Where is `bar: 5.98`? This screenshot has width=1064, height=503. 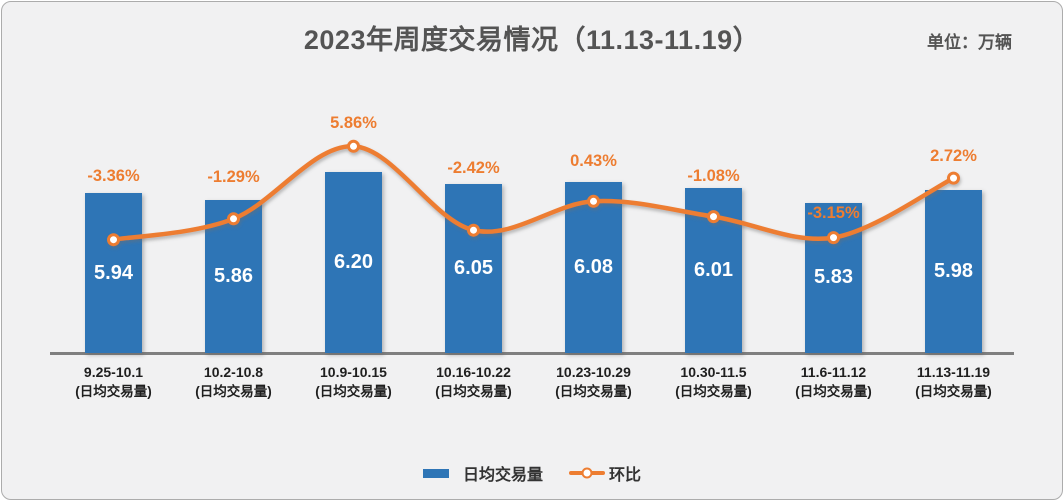 bar: 5.98 is located at coordinates (953, 271).